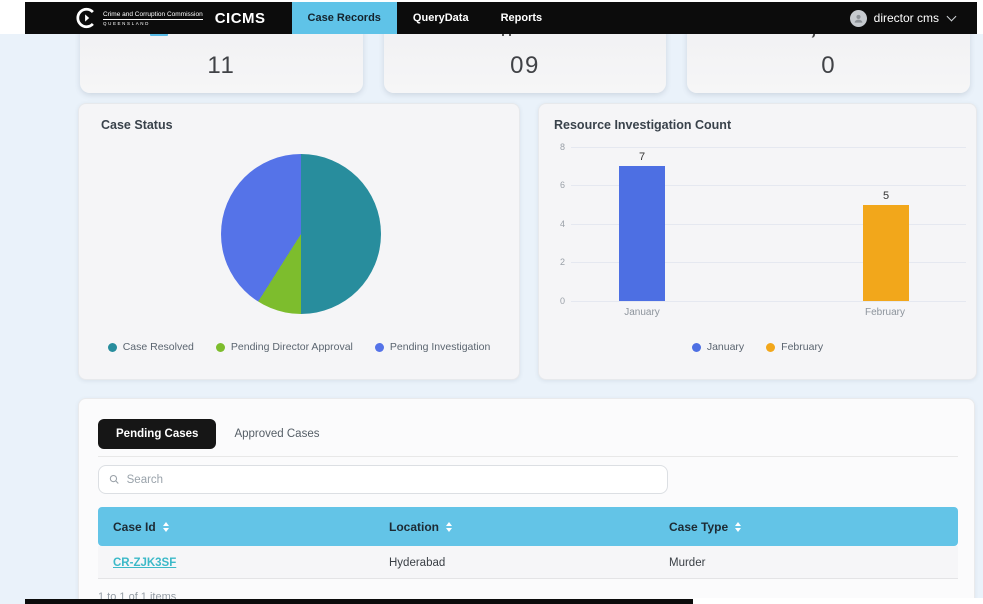  What do you see at coordinates (159, 34) in the screenshot?
I see `clipped-card-icon-fragment` at bounding box center [159, 34].